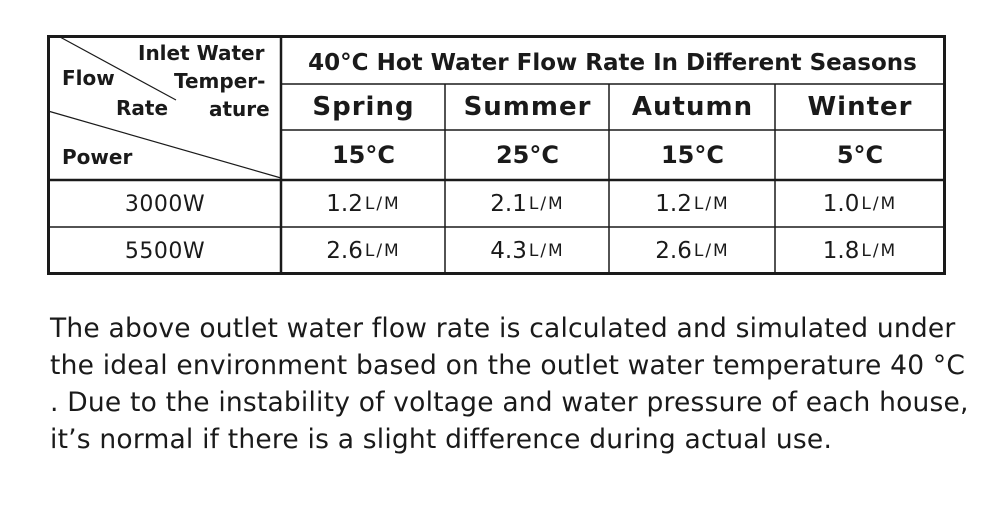 The height and width of the screenshot is (509, 1000). Describe the element at coordinates (363, 107) in the screenshot. I see `season-spring: Spring` at that location.